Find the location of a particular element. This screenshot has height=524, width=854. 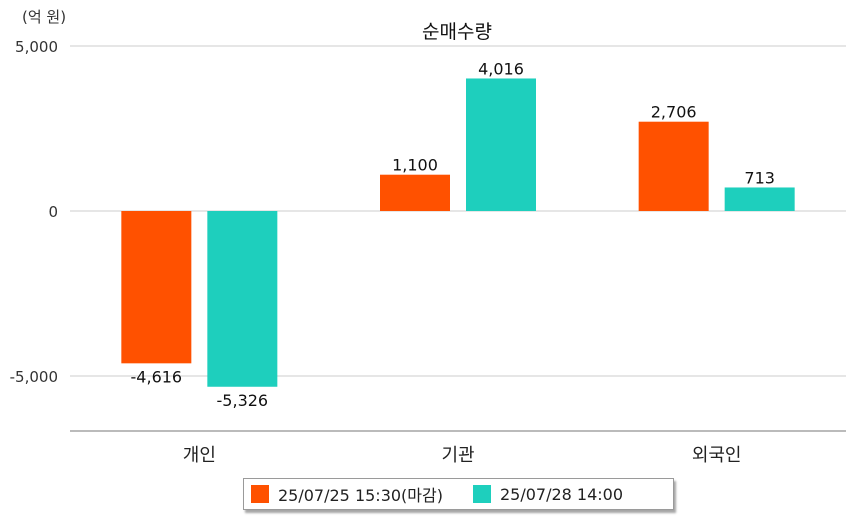

y-tick-label: 0 is located at coordinates (53, 212).